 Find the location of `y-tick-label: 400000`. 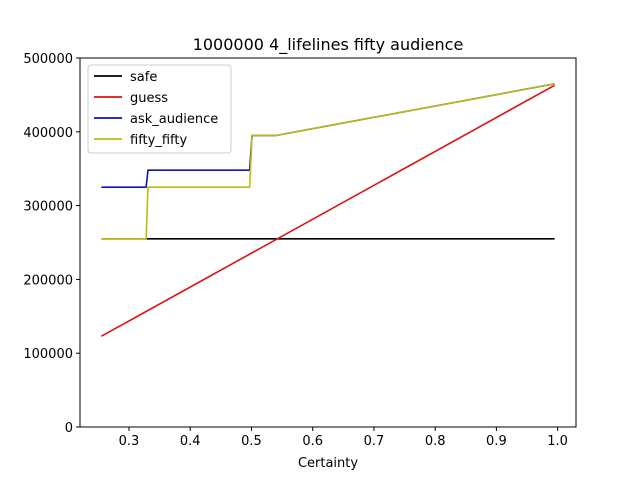

y-tick-label: 400000 is located at coordinates (48, 133).